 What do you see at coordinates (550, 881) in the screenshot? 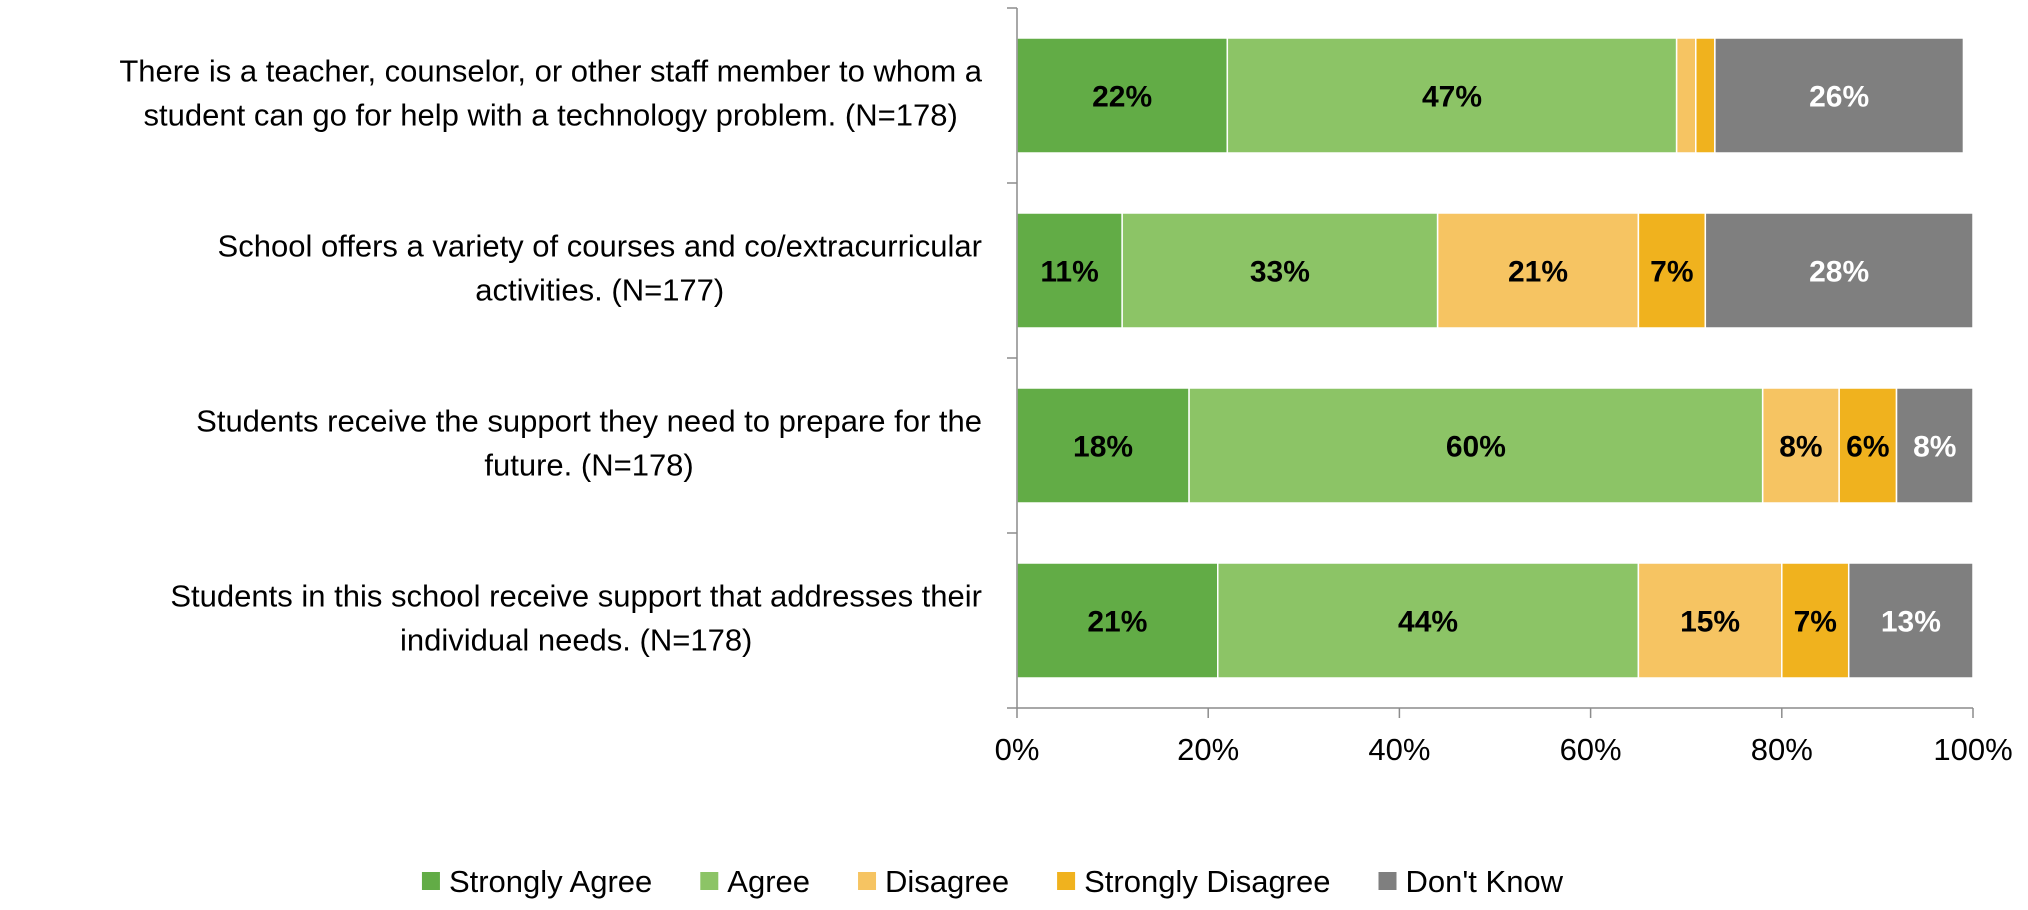
I see `legend-label: Strongly Agree` at bounding box center [550, 881].